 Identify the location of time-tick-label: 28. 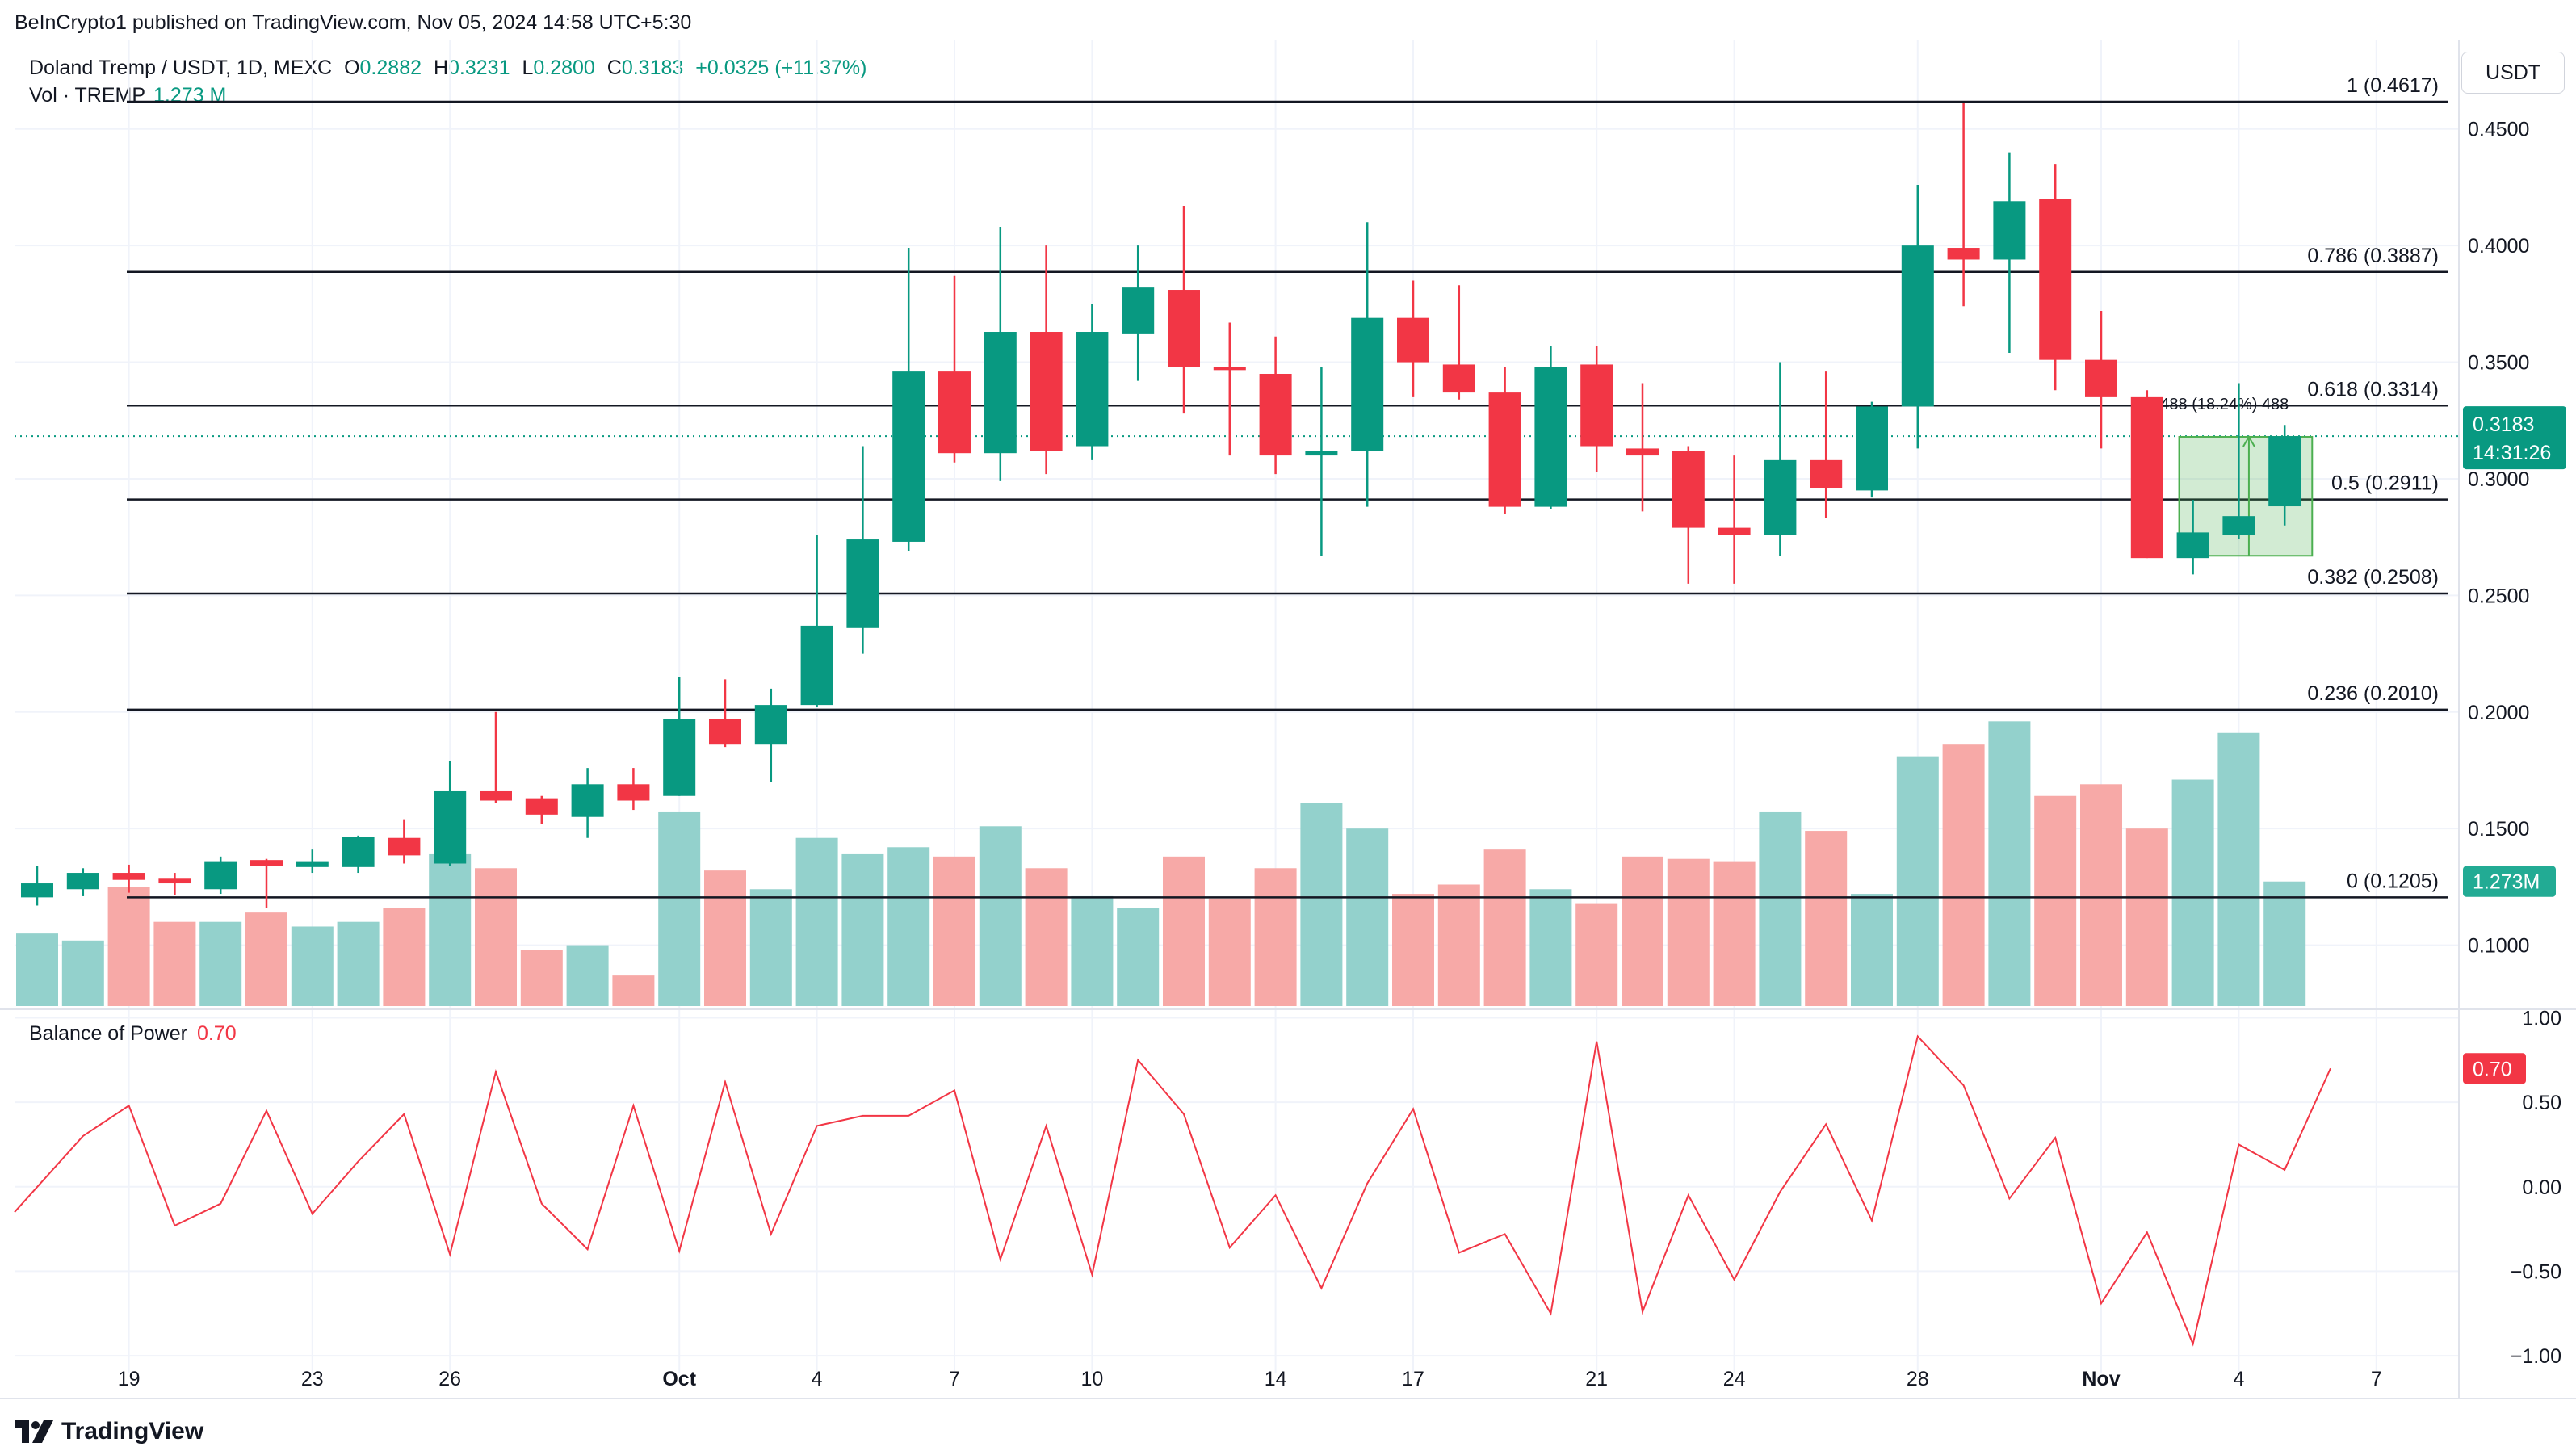
(1918, 1379).